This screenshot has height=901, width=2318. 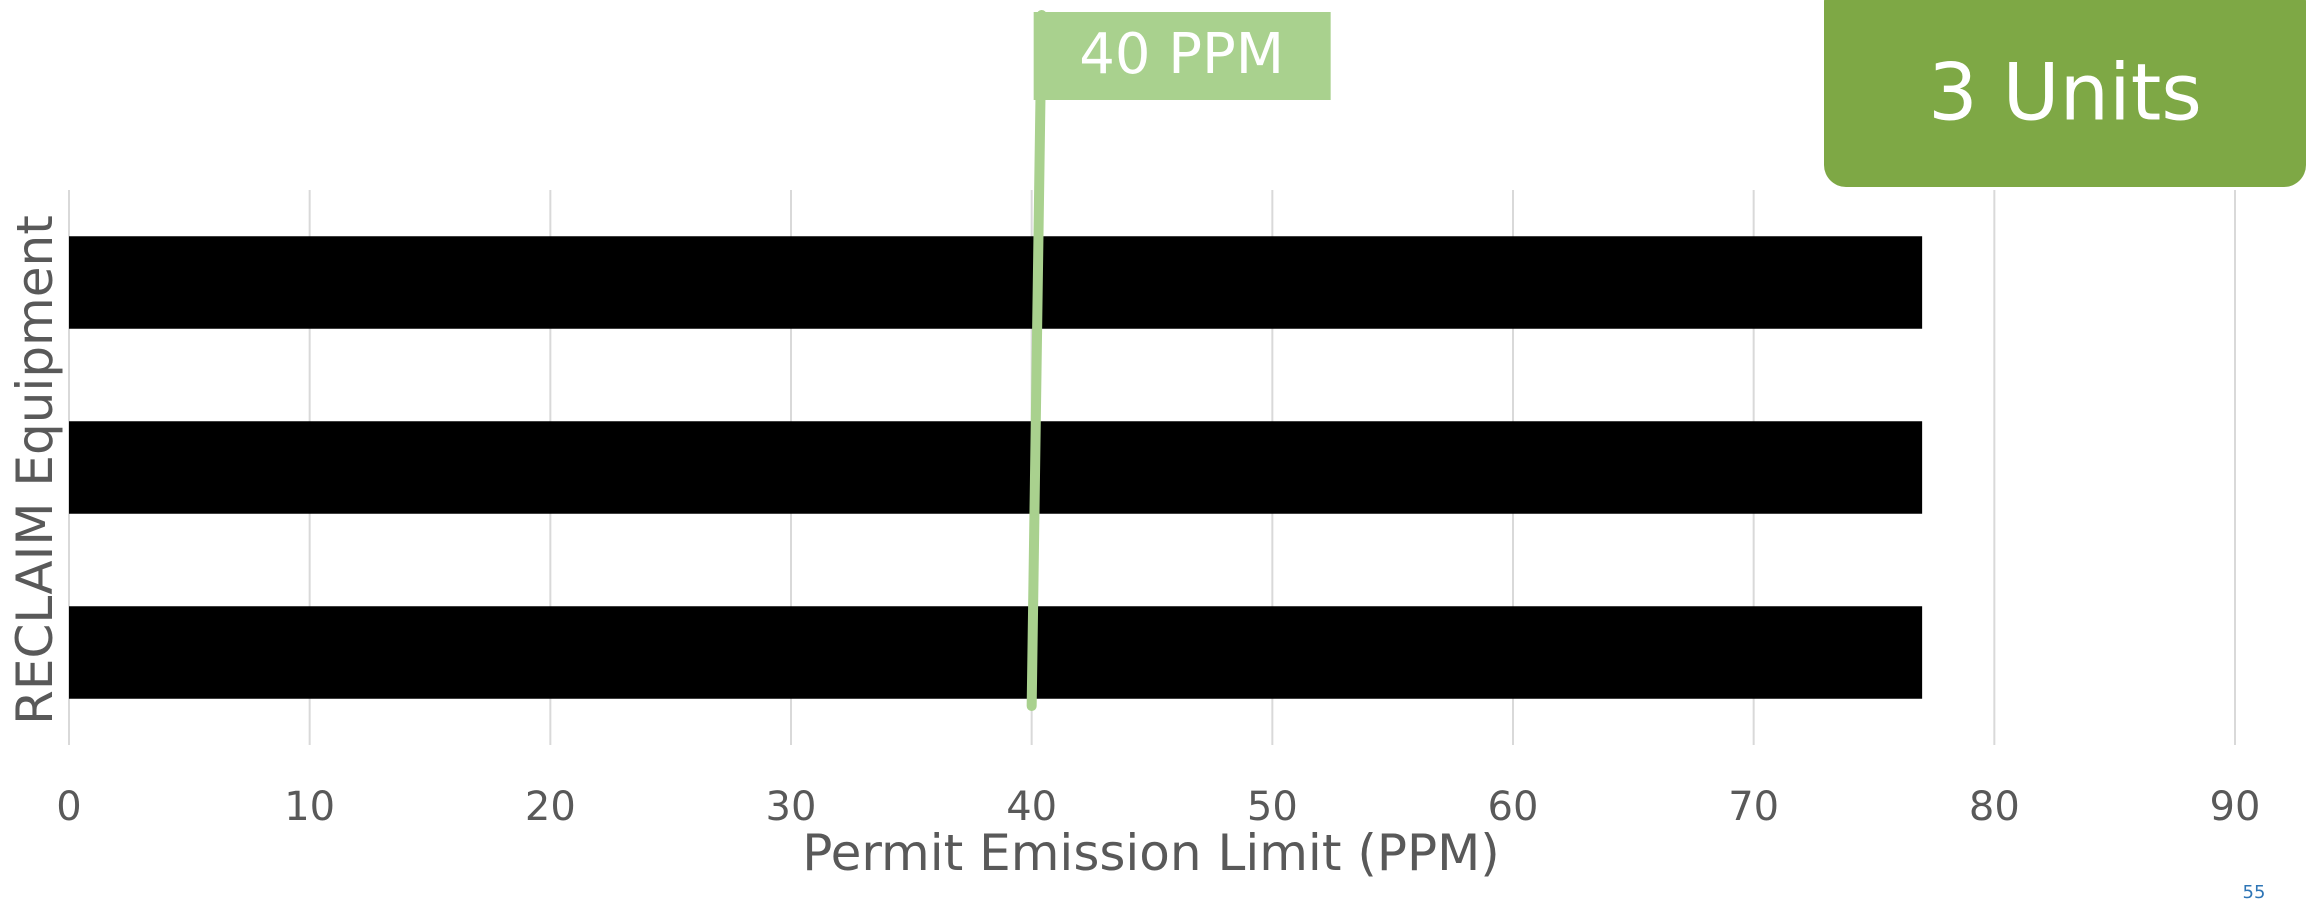 What do you see at coordinates (1158, 807) in the screenshot?
I see `x-tick-labels: 0 10 20 30 40 50 60 70 80 90` at bounding box center [1158, 807].